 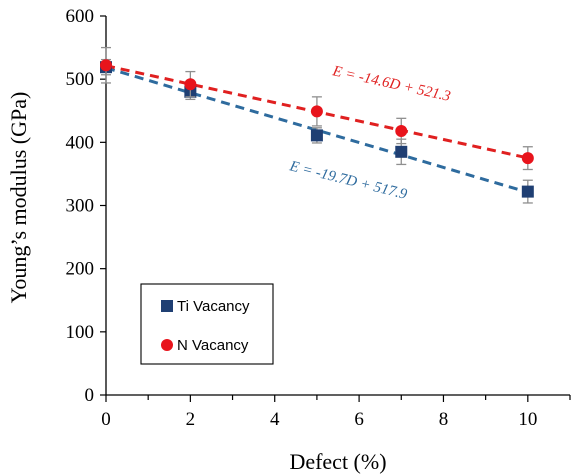 I want to click on x-tick-label: 6, so click(x=359, y=419).